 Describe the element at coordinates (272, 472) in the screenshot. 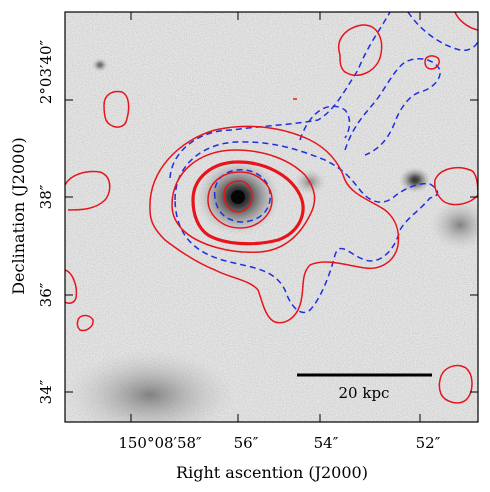

I see `x-axis-title: Right ascention (J2000)` at that location.